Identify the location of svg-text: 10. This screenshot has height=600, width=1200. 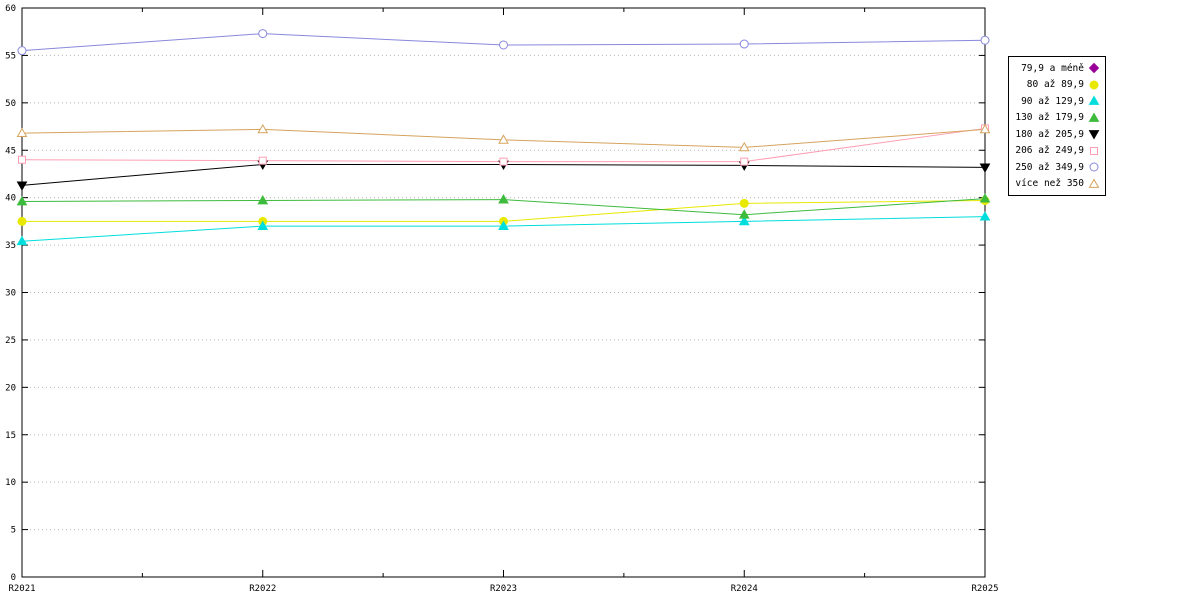
(10, 483).